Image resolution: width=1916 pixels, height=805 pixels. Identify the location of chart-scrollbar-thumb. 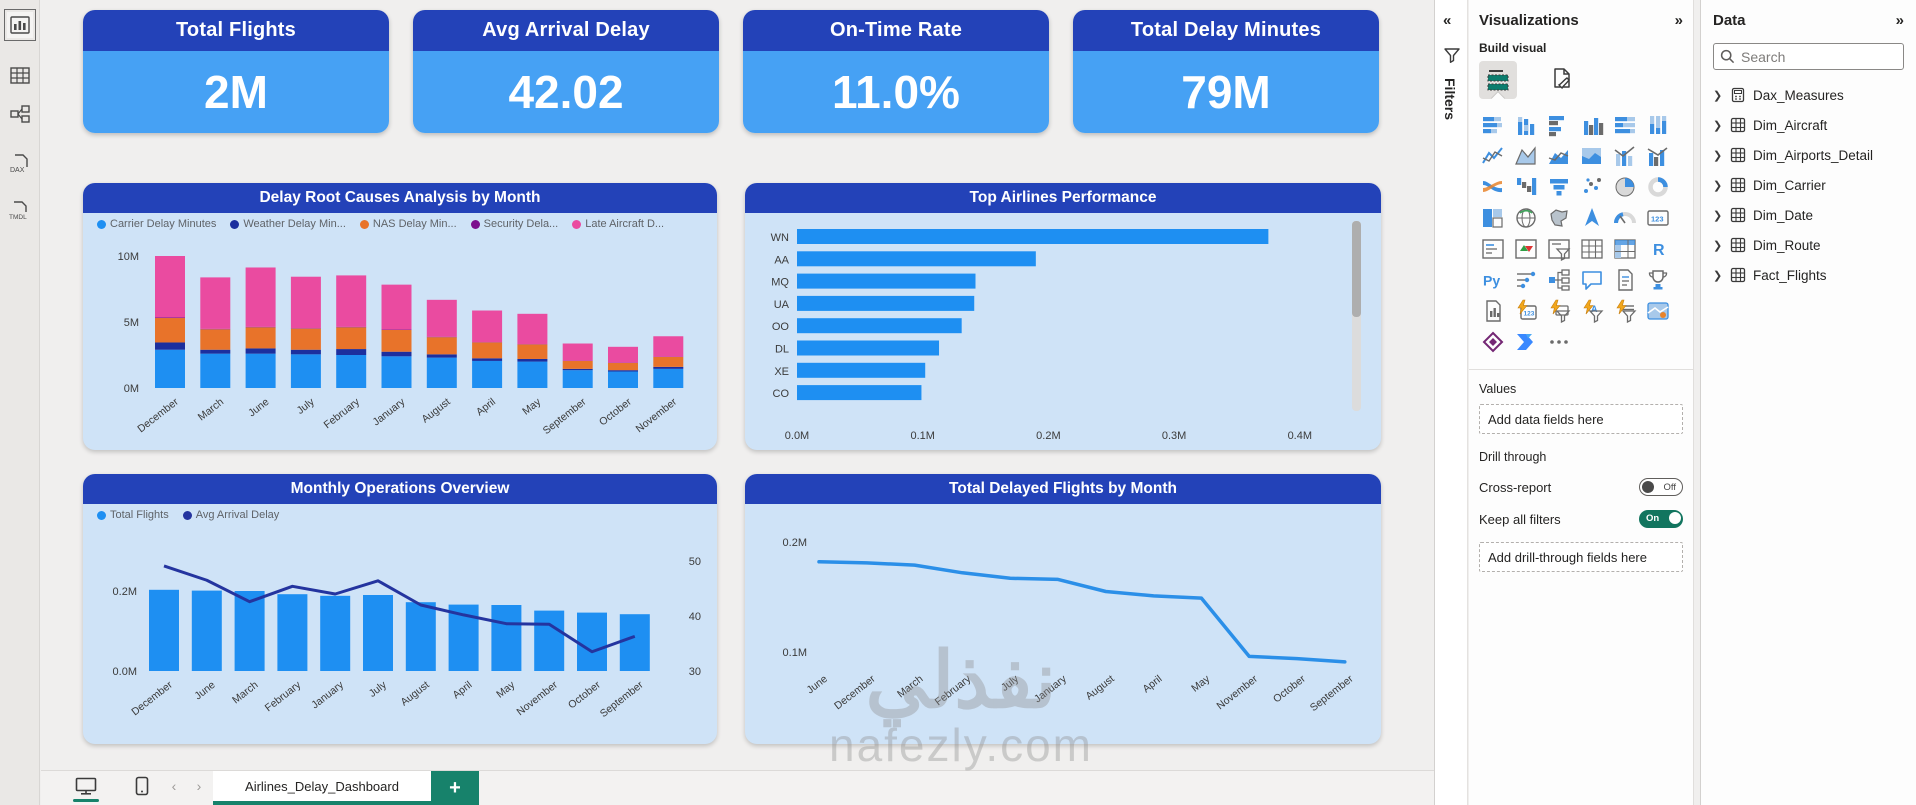
(1356, 269).